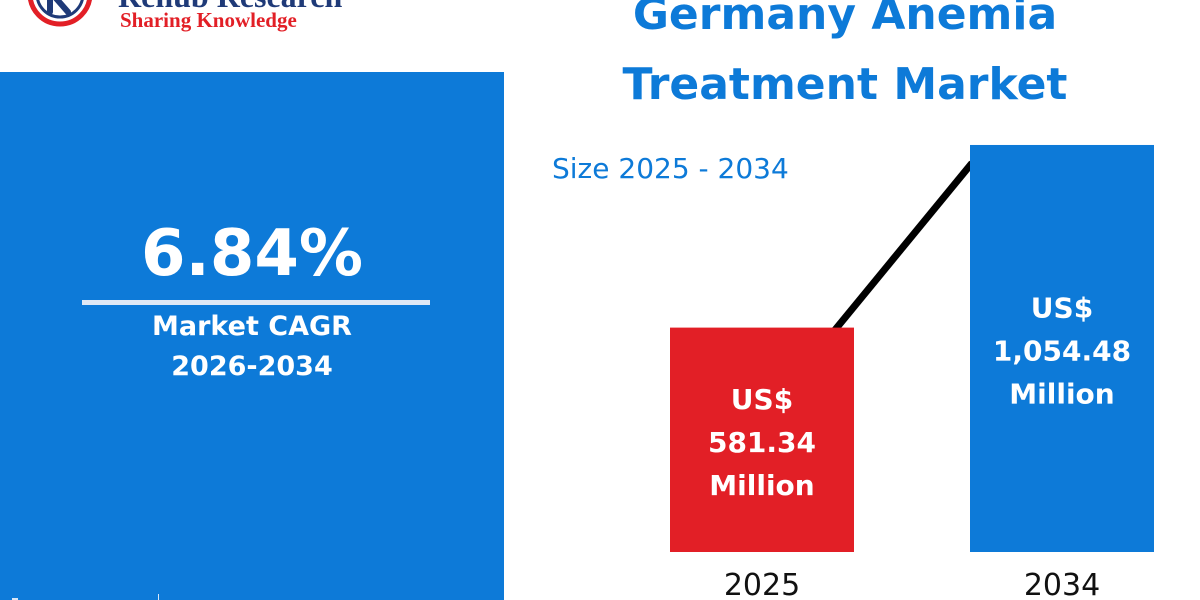 Image resolution: width=1200 pixels, height=600 pixels. I want to click on cagr-label: Market CAGR, so click(252, 326).